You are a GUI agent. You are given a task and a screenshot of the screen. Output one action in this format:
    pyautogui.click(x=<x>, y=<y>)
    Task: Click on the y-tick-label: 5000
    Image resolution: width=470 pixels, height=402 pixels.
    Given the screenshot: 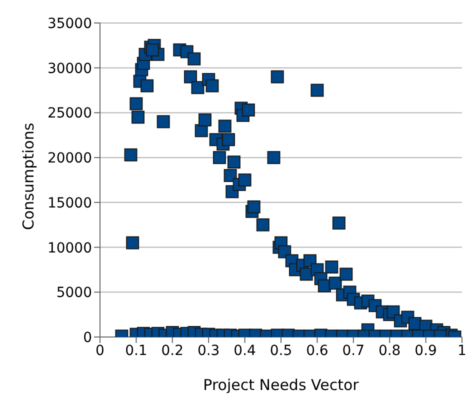 What is the action you would take?
    pyautogui.click(x=74, y=293)
    